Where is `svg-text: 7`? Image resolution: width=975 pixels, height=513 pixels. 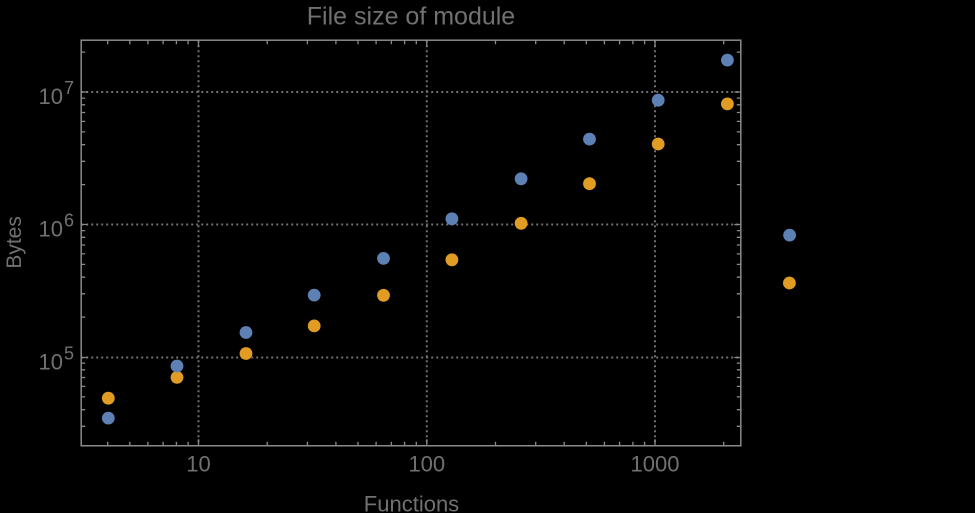
svg-text: 7 is located at coordinates (69, 88).